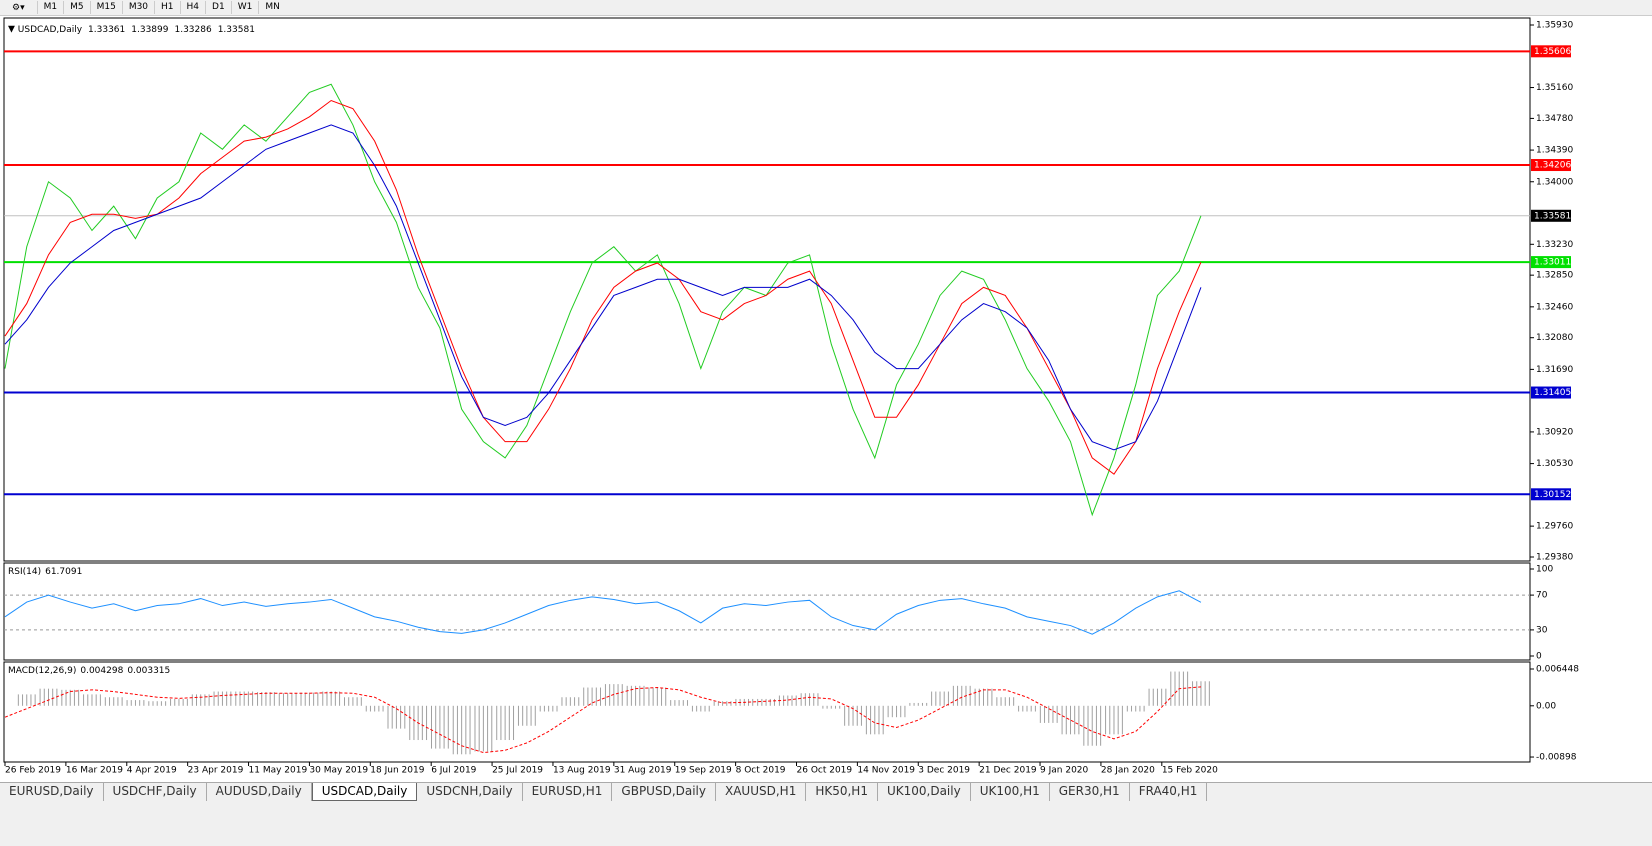  Describe the element at coordinates (50, 7) in the screenshot. I see `timeframe-button: M1` at that location.